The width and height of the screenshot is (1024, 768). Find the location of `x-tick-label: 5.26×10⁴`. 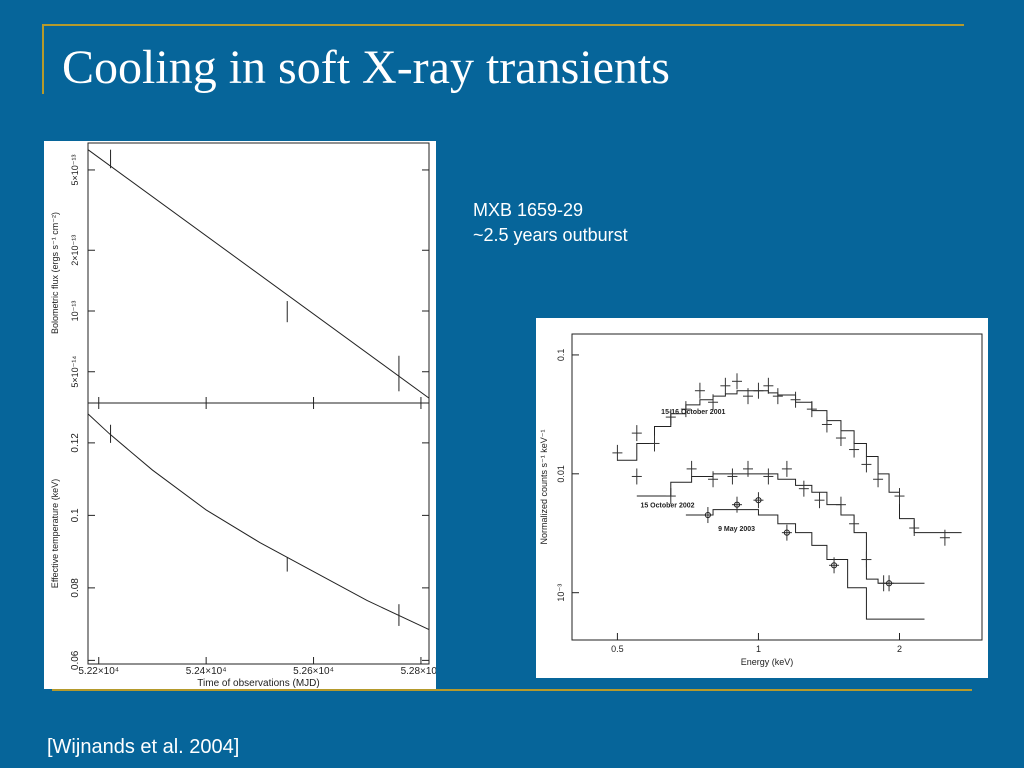

x-tick-label: 5.26×10⁴ is located at coordinates (313, 671).